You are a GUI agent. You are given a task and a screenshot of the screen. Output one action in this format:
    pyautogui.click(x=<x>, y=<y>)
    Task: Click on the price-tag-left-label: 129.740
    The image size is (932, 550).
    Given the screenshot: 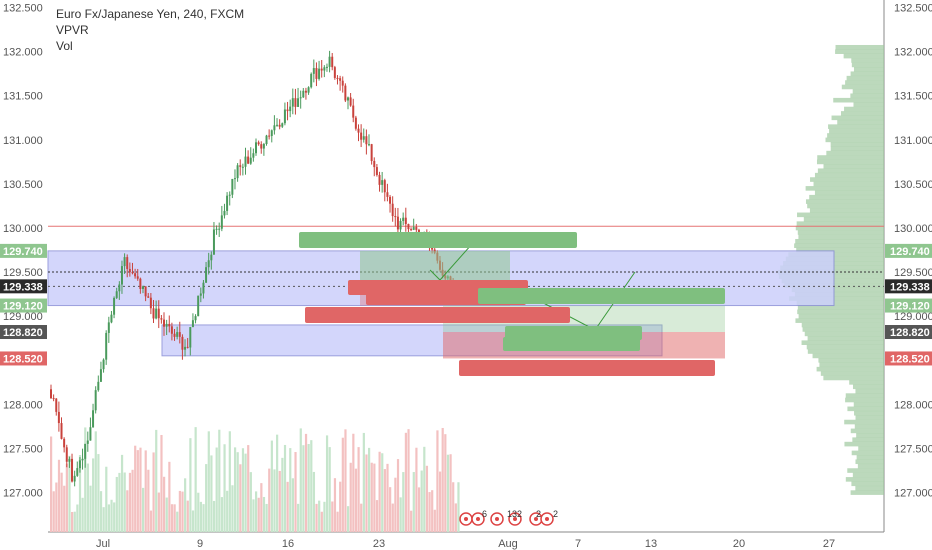 What is the action you would take?
    pyautogui.click(x=23, y=252)
    